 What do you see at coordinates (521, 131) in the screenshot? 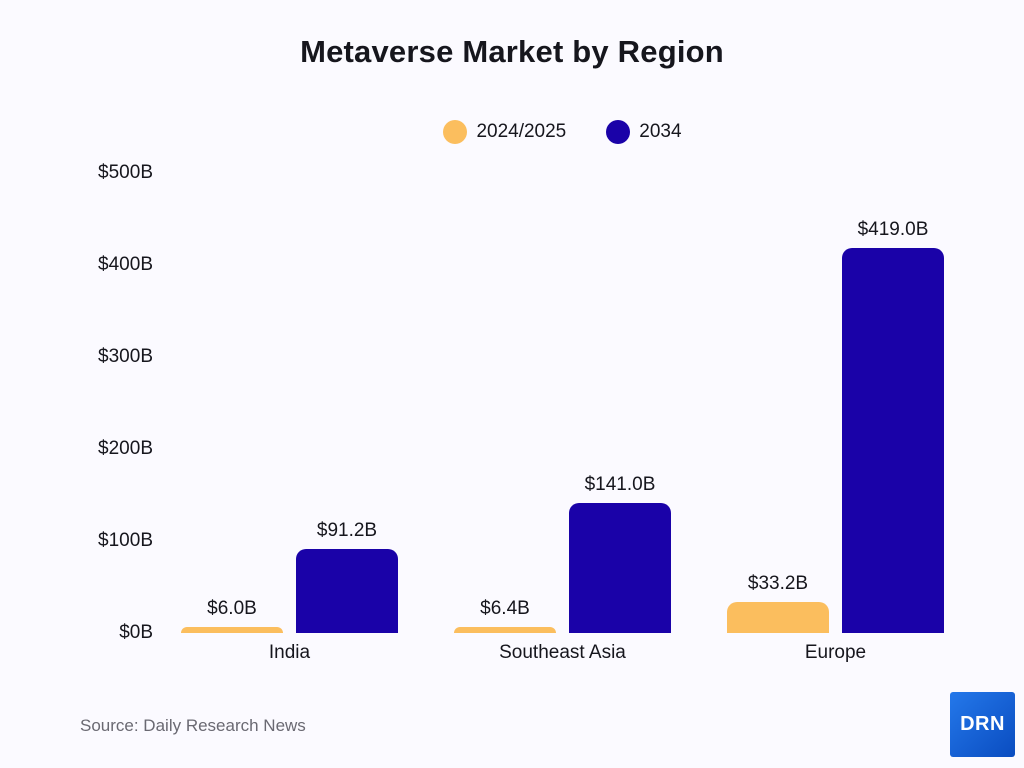
I see `legend-label: 2024/2025` at bounding box center [521, 131].